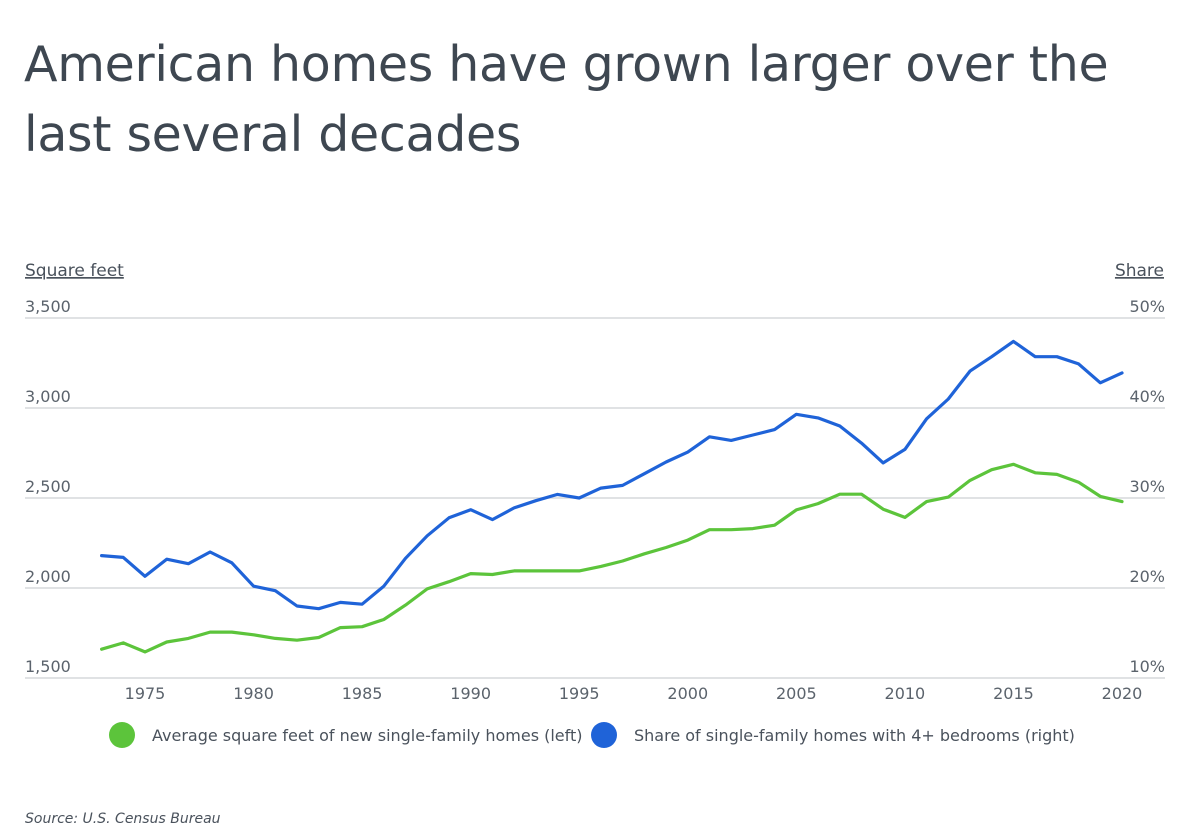  I want to click on x-tick-label: 1980, so click(253, 693).